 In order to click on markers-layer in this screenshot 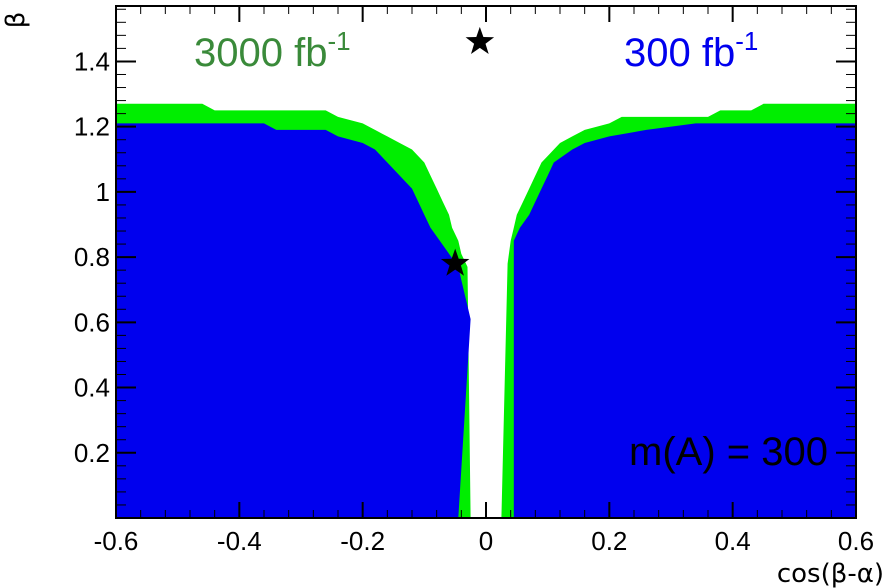, I will do `click(467, 151)`.